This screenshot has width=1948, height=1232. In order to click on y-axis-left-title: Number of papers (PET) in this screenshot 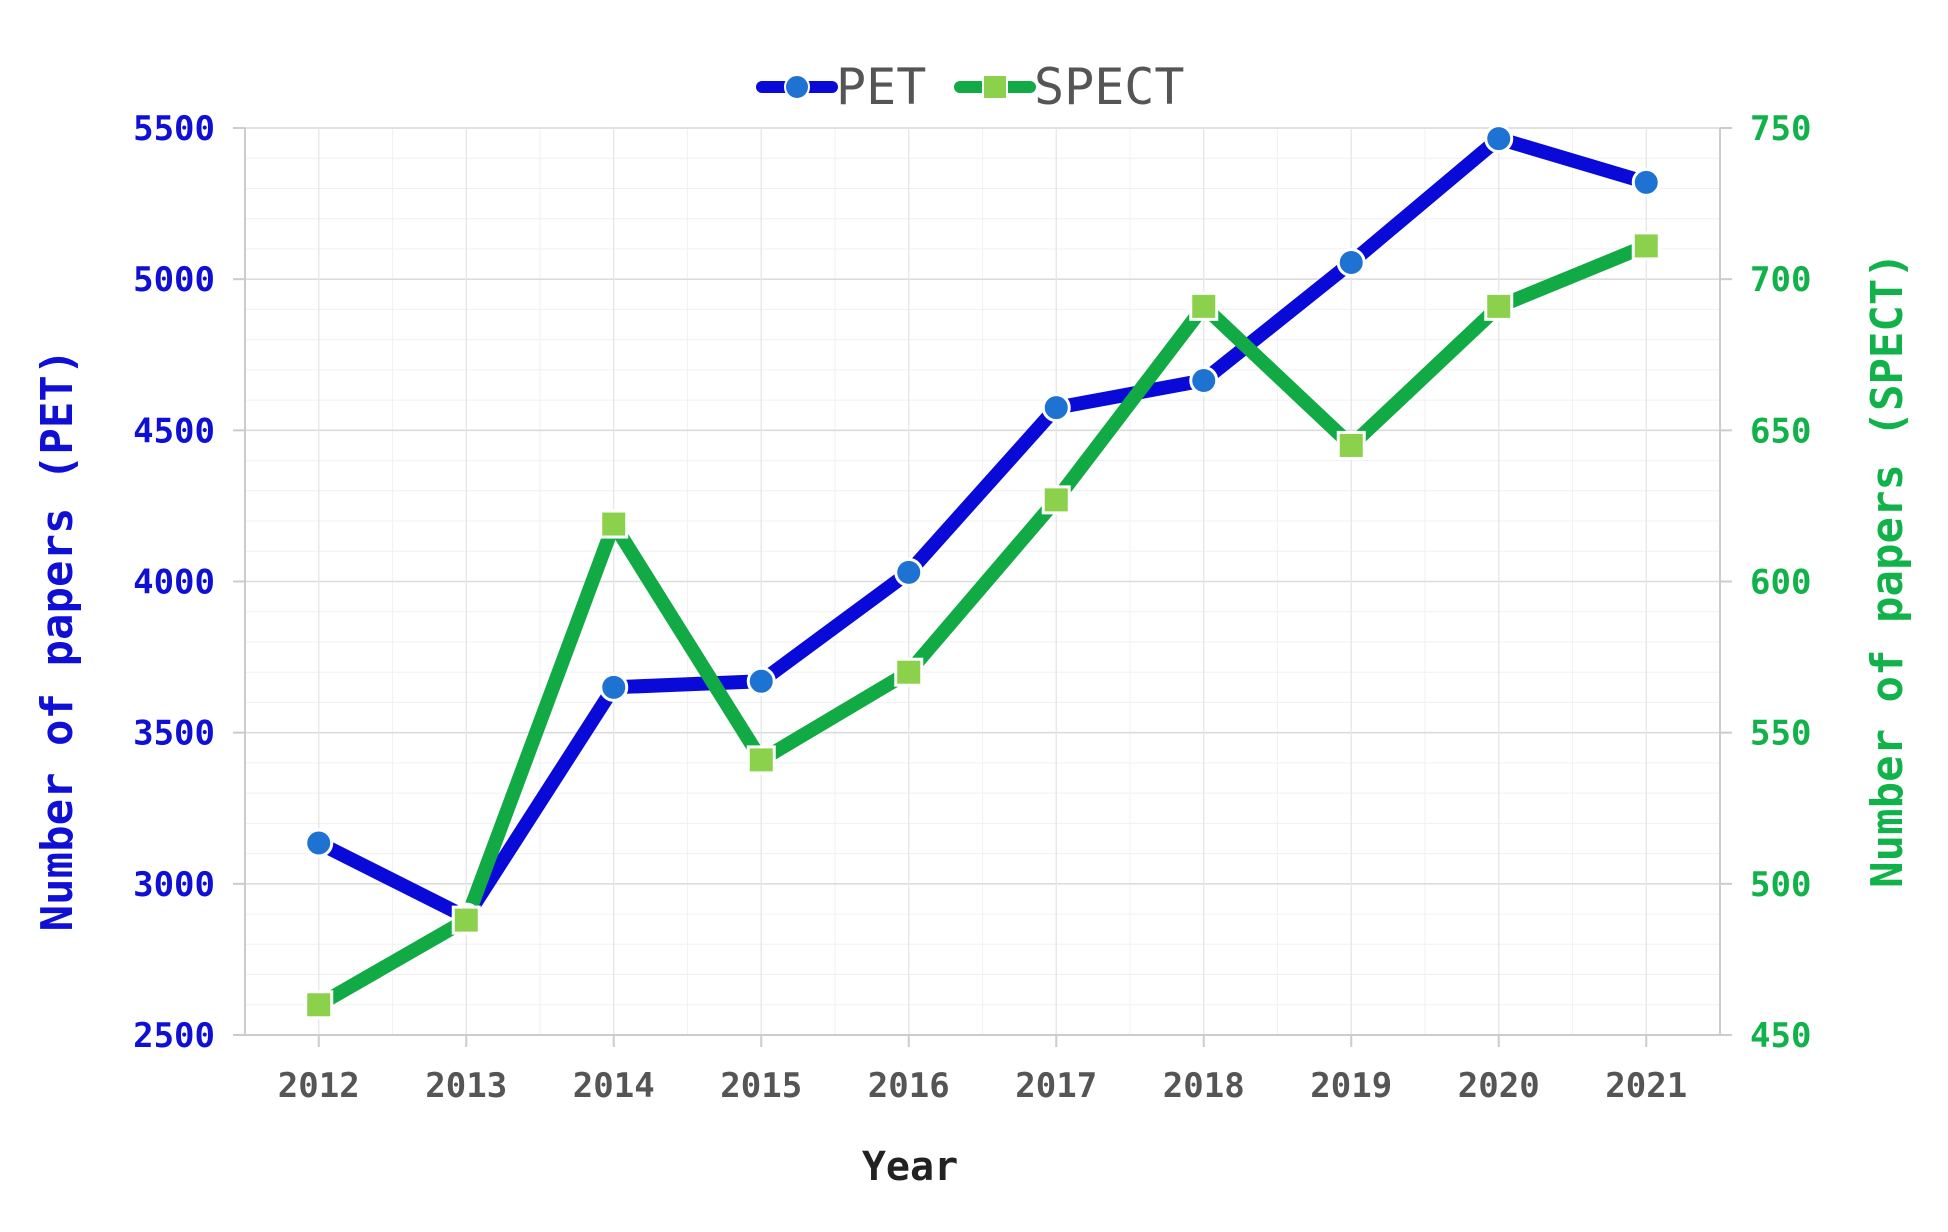, I will do `click(57, 640)`.